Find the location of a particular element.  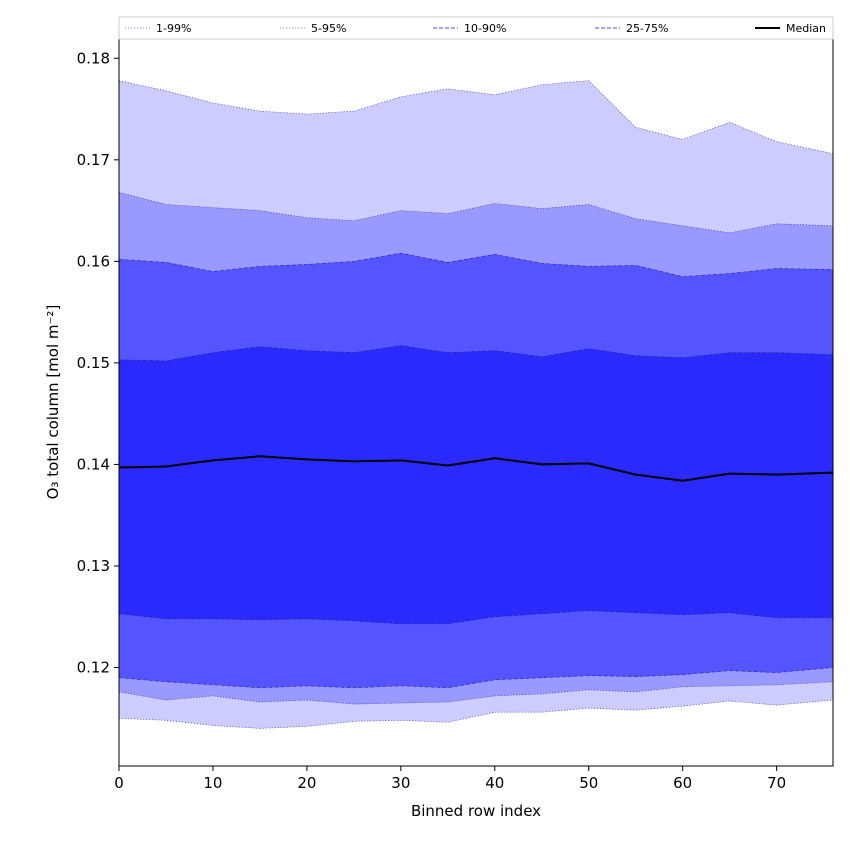

y-axis-ticks: 0.12 0.13 0.14 0.15 0.16 0.17 0.18 is located at coordinates (98, 363).